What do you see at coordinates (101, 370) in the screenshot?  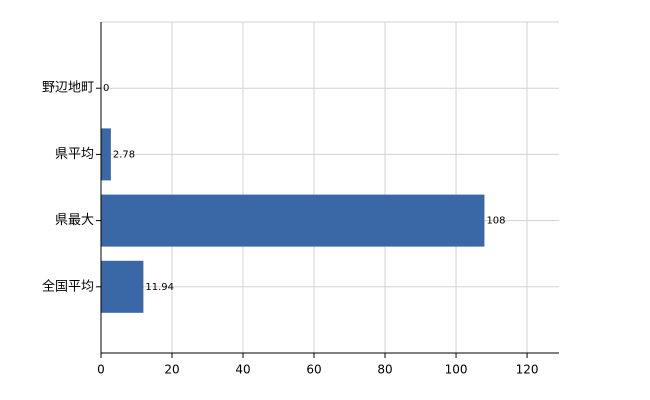 I see `x-tick-label: 0` at bounding box center [101, 370].